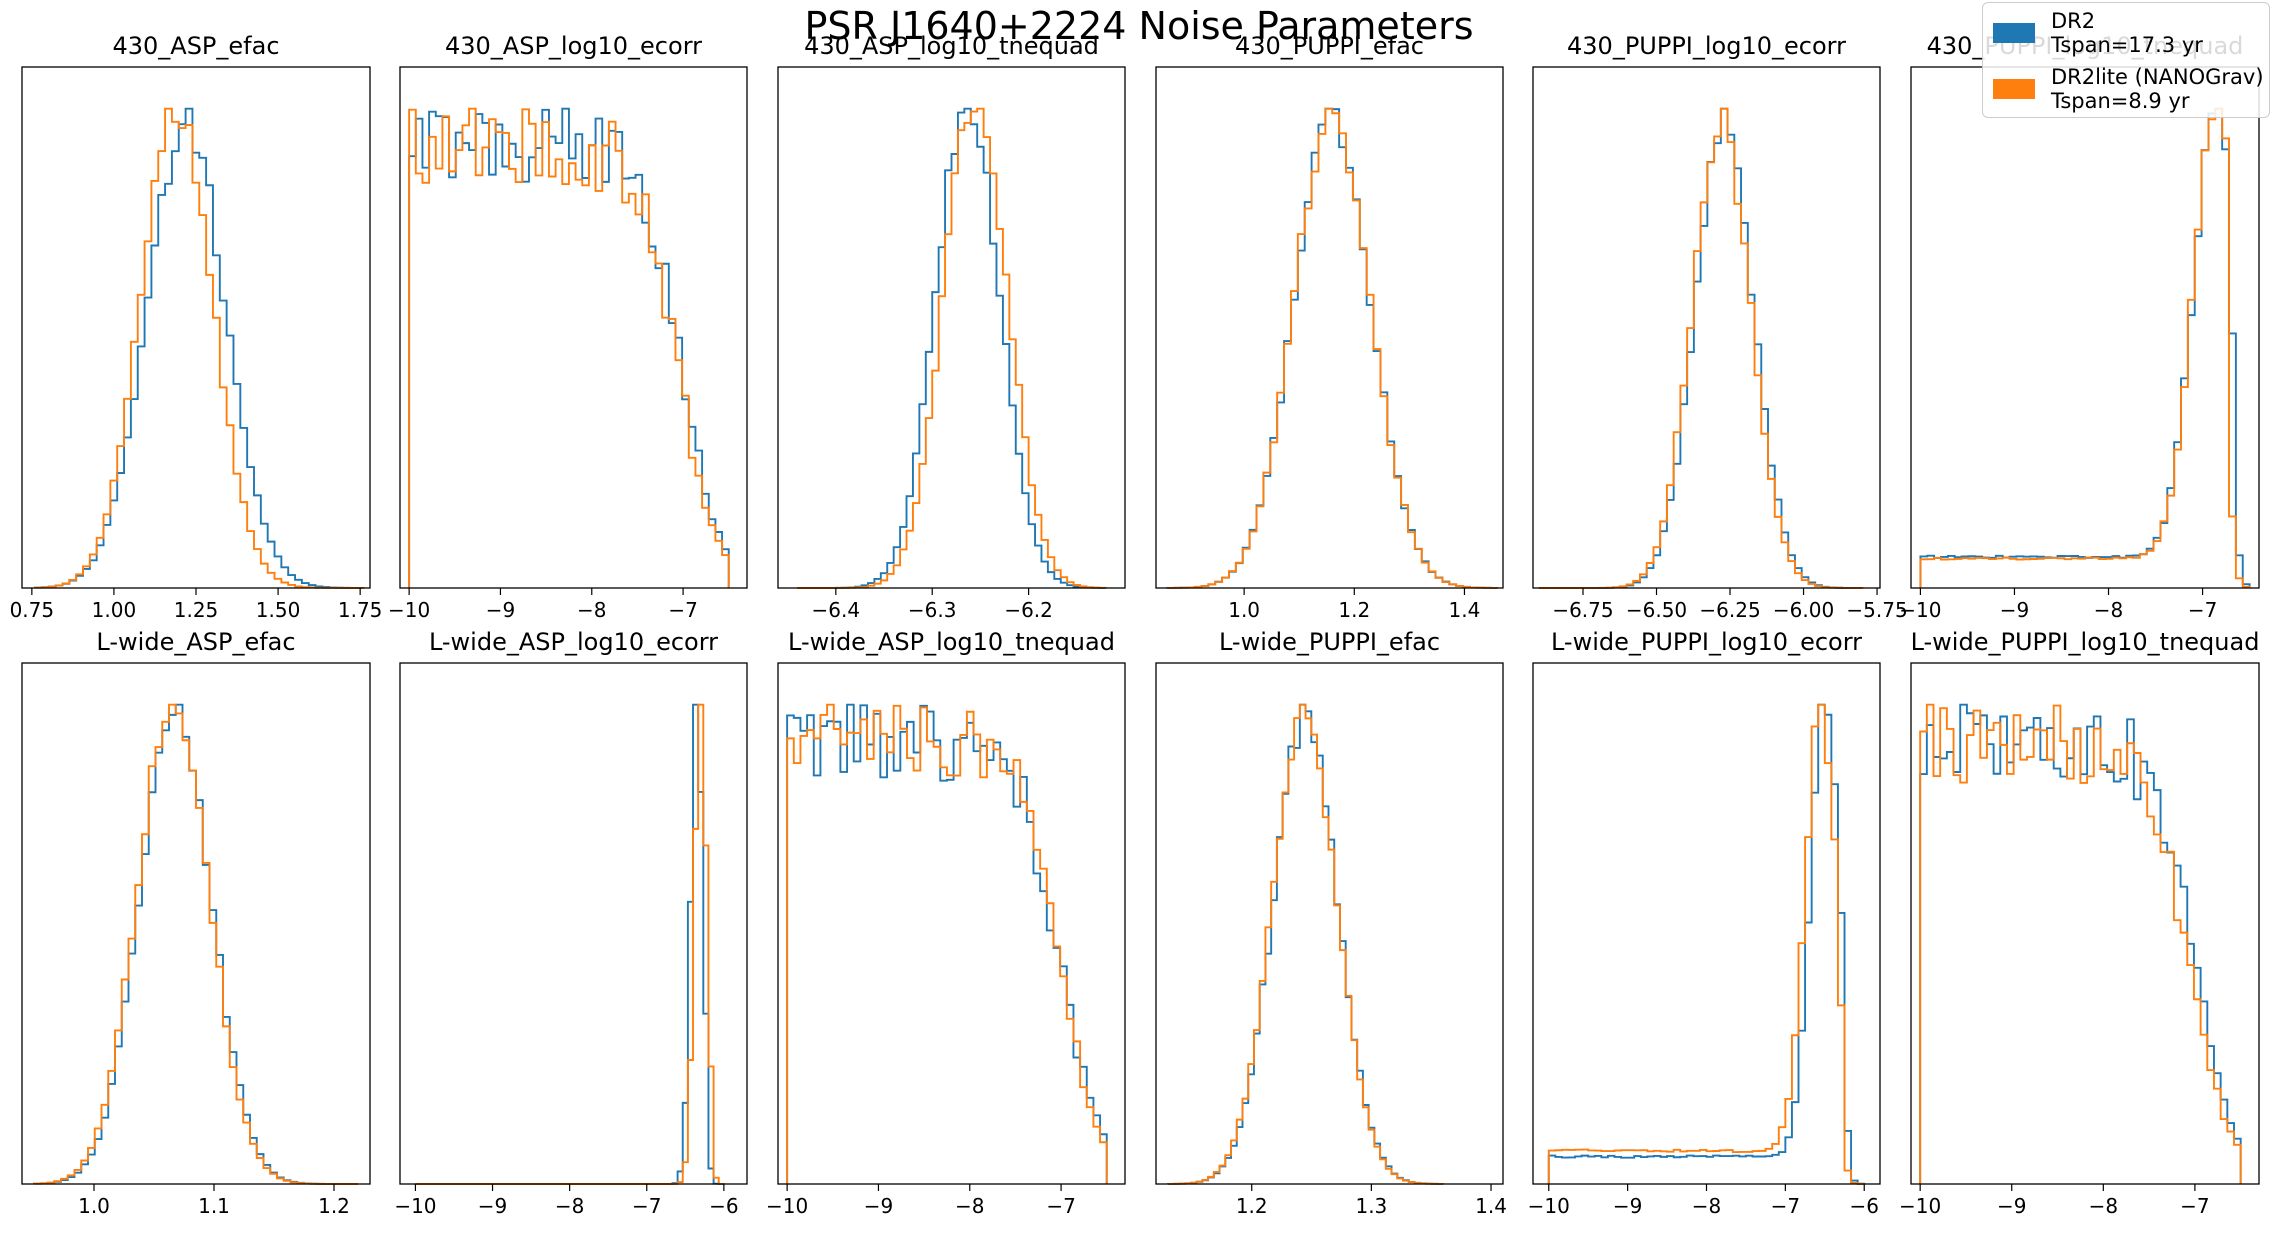 This screenshot has width=2278, height=1237. Describe the element at coordinates (1876, 610) in the screenshot. I see `x-tick-label: −5.75` at that location.